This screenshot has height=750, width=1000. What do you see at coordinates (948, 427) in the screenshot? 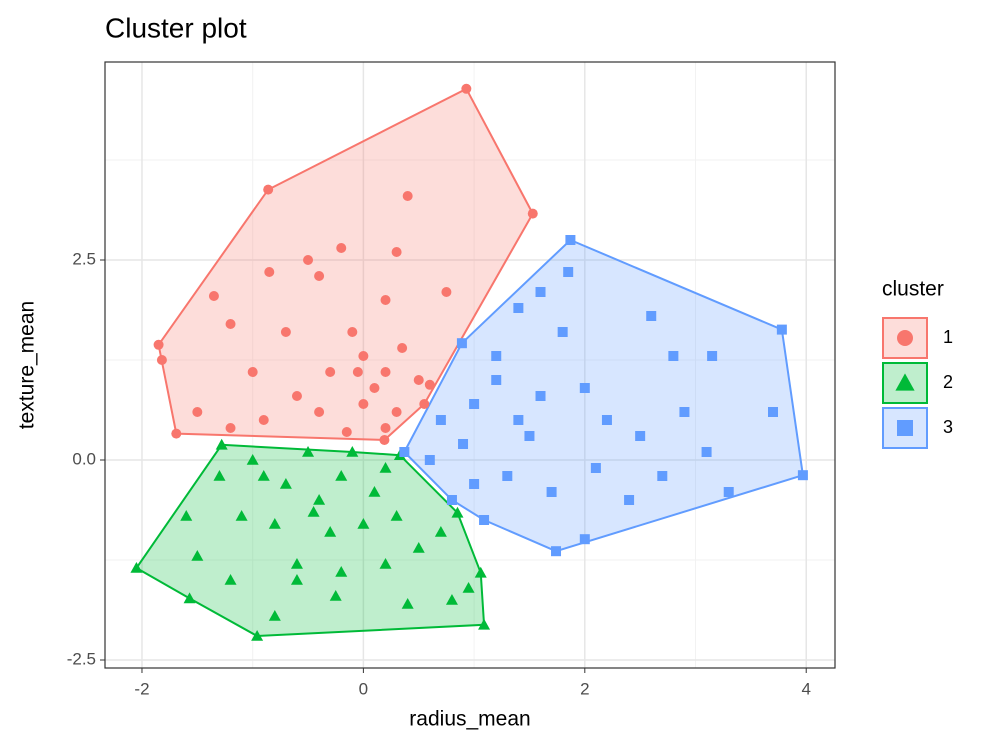
I see `legend-label: 3` at bounding box center [948, 427].